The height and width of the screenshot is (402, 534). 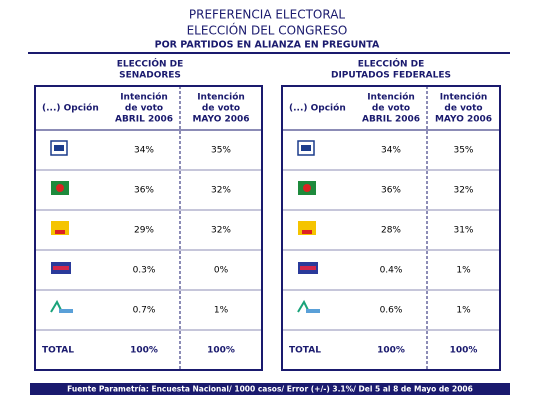 What do you see at coordinates (221, 271) in the screenshot?
I see `cell: 0%` at bounding box center [221, 271].